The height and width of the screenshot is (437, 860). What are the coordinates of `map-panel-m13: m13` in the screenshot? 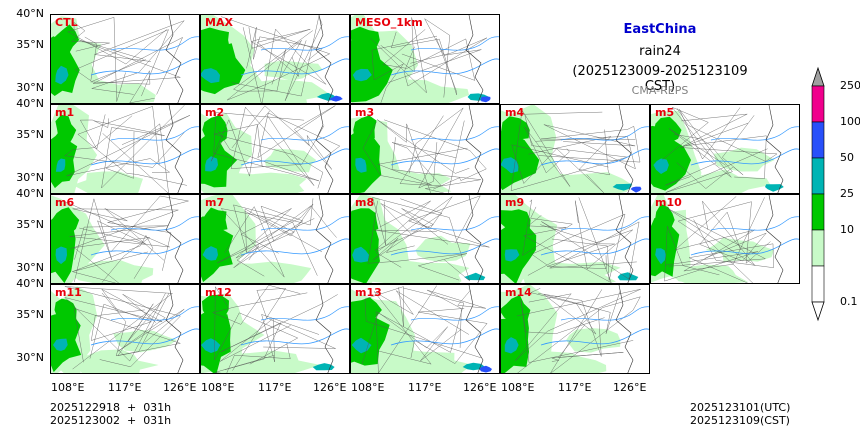 It's located at (425, 329).